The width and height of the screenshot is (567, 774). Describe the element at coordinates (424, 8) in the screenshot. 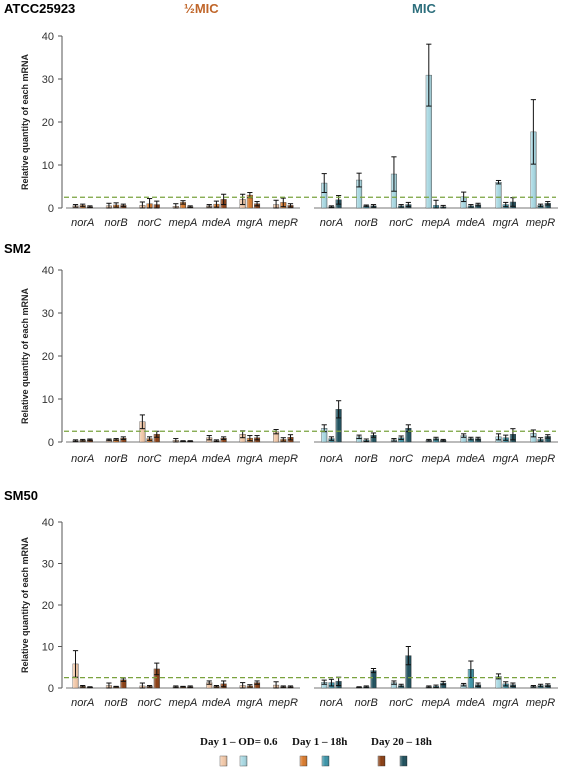

I see `group-label-mic: MIC` at that location.